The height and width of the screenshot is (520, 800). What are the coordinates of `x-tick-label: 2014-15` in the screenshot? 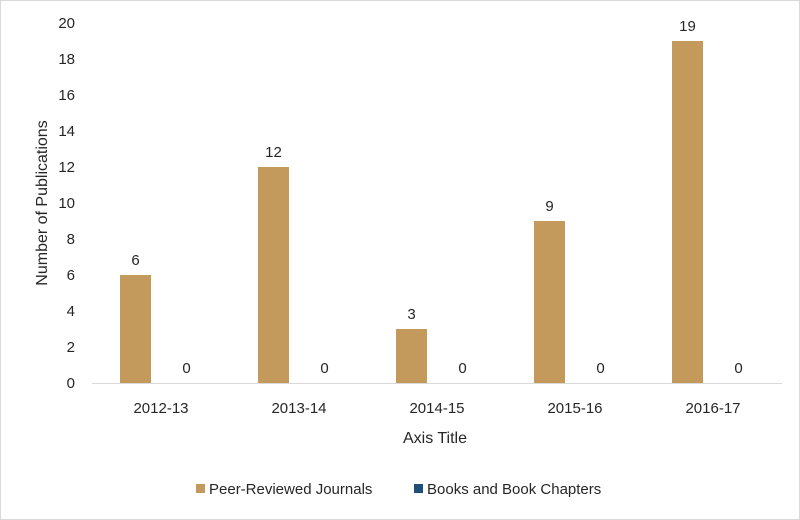 It's located at (436, 408).